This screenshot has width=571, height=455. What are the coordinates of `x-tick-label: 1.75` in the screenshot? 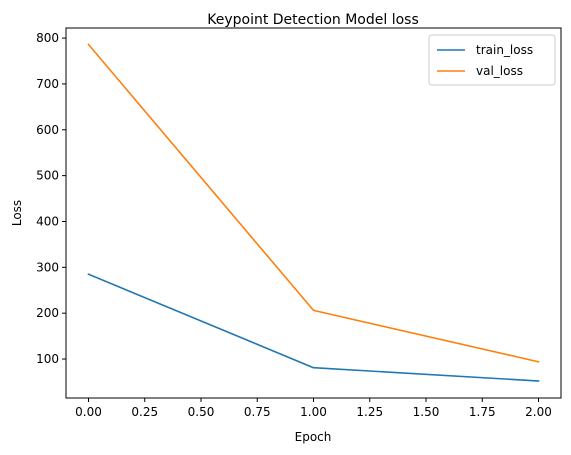 It's located at (482, 412).